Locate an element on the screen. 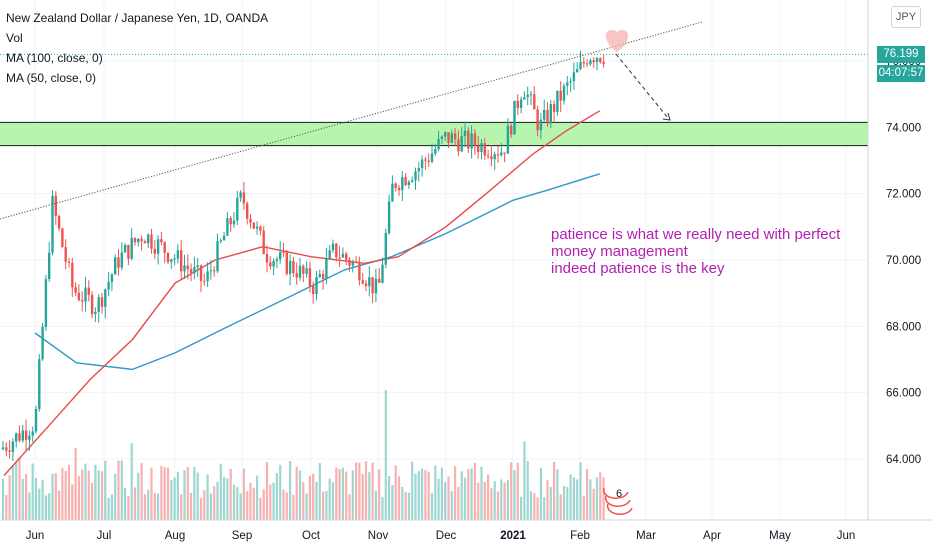 This screenshot has width=932, height=550. price-axis-panel is located at coordinates (900, 275).